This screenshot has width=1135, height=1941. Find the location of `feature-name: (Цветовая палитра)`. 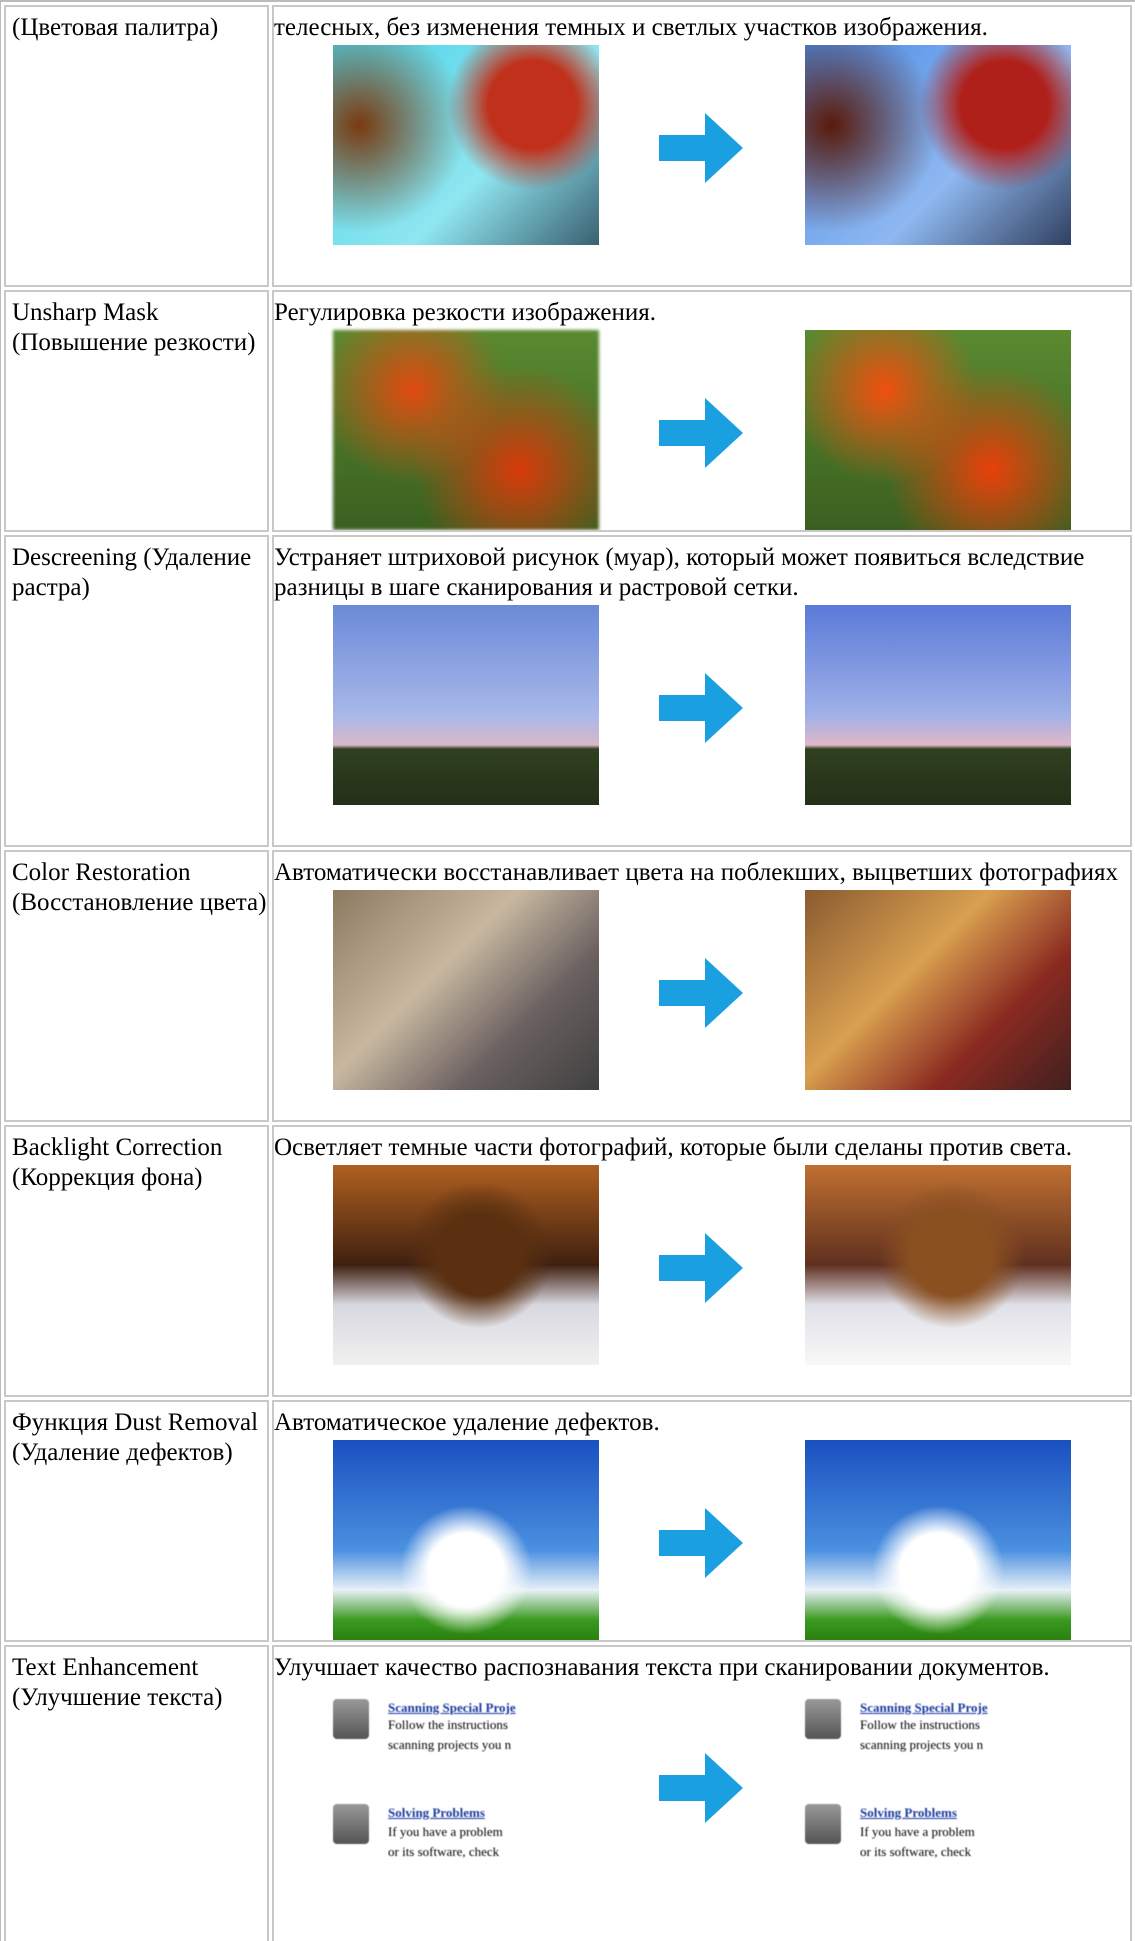

feature-name: (Цветовая палитра) is located at coordinates (136, 146).